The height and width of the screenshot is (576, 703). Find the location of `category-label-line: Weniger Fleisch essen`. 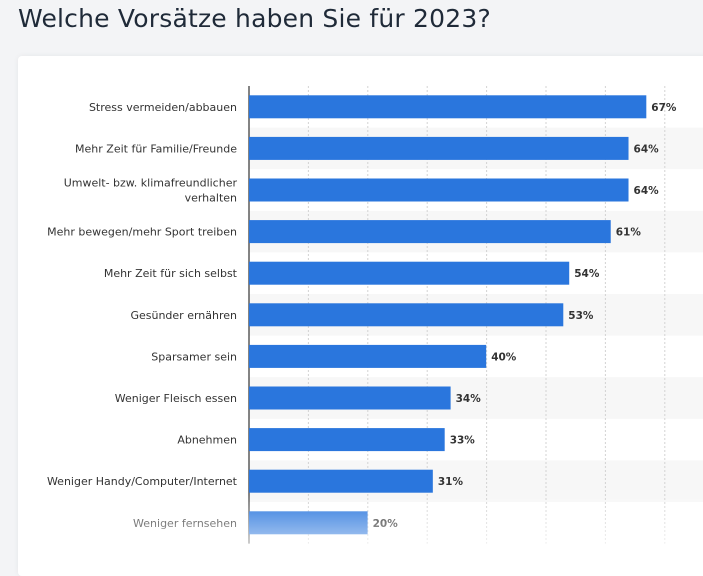

category-label-line: Weniger Fleisch essen is located at coordinates (176, 398).